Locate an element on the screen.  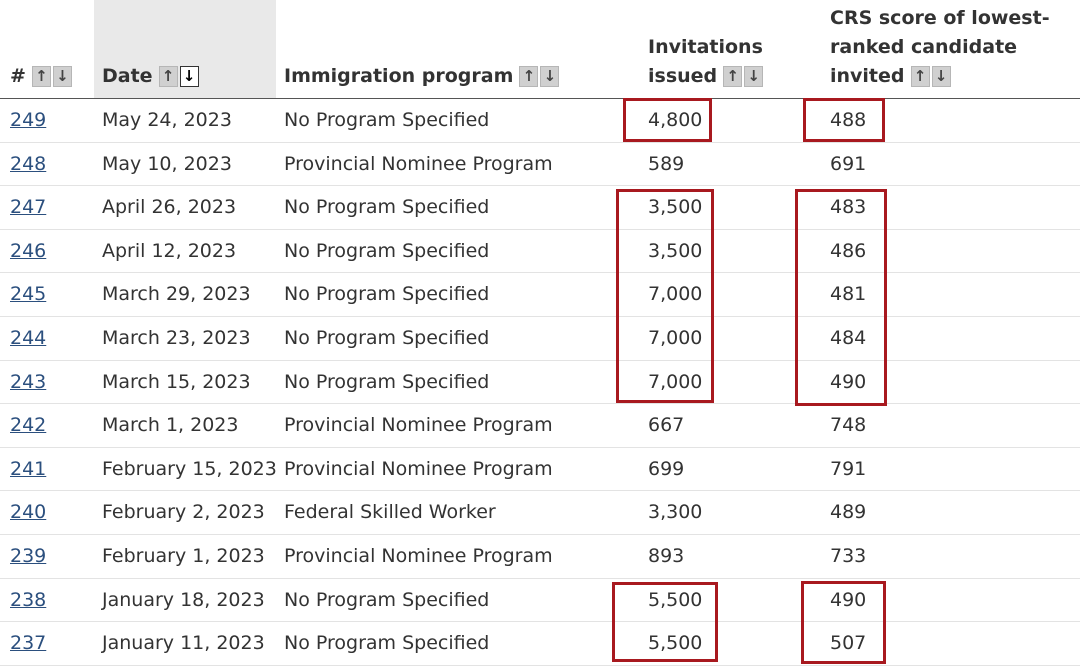
cell-date: February 15, 2023 is located at coordinates (189, 468).